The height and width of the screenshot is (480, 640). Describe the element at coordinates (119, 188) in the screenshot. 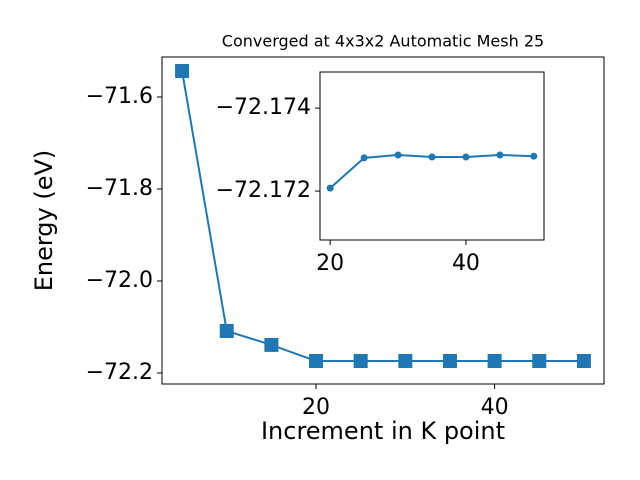

I see `y-tick-label: −71.8` at that location.